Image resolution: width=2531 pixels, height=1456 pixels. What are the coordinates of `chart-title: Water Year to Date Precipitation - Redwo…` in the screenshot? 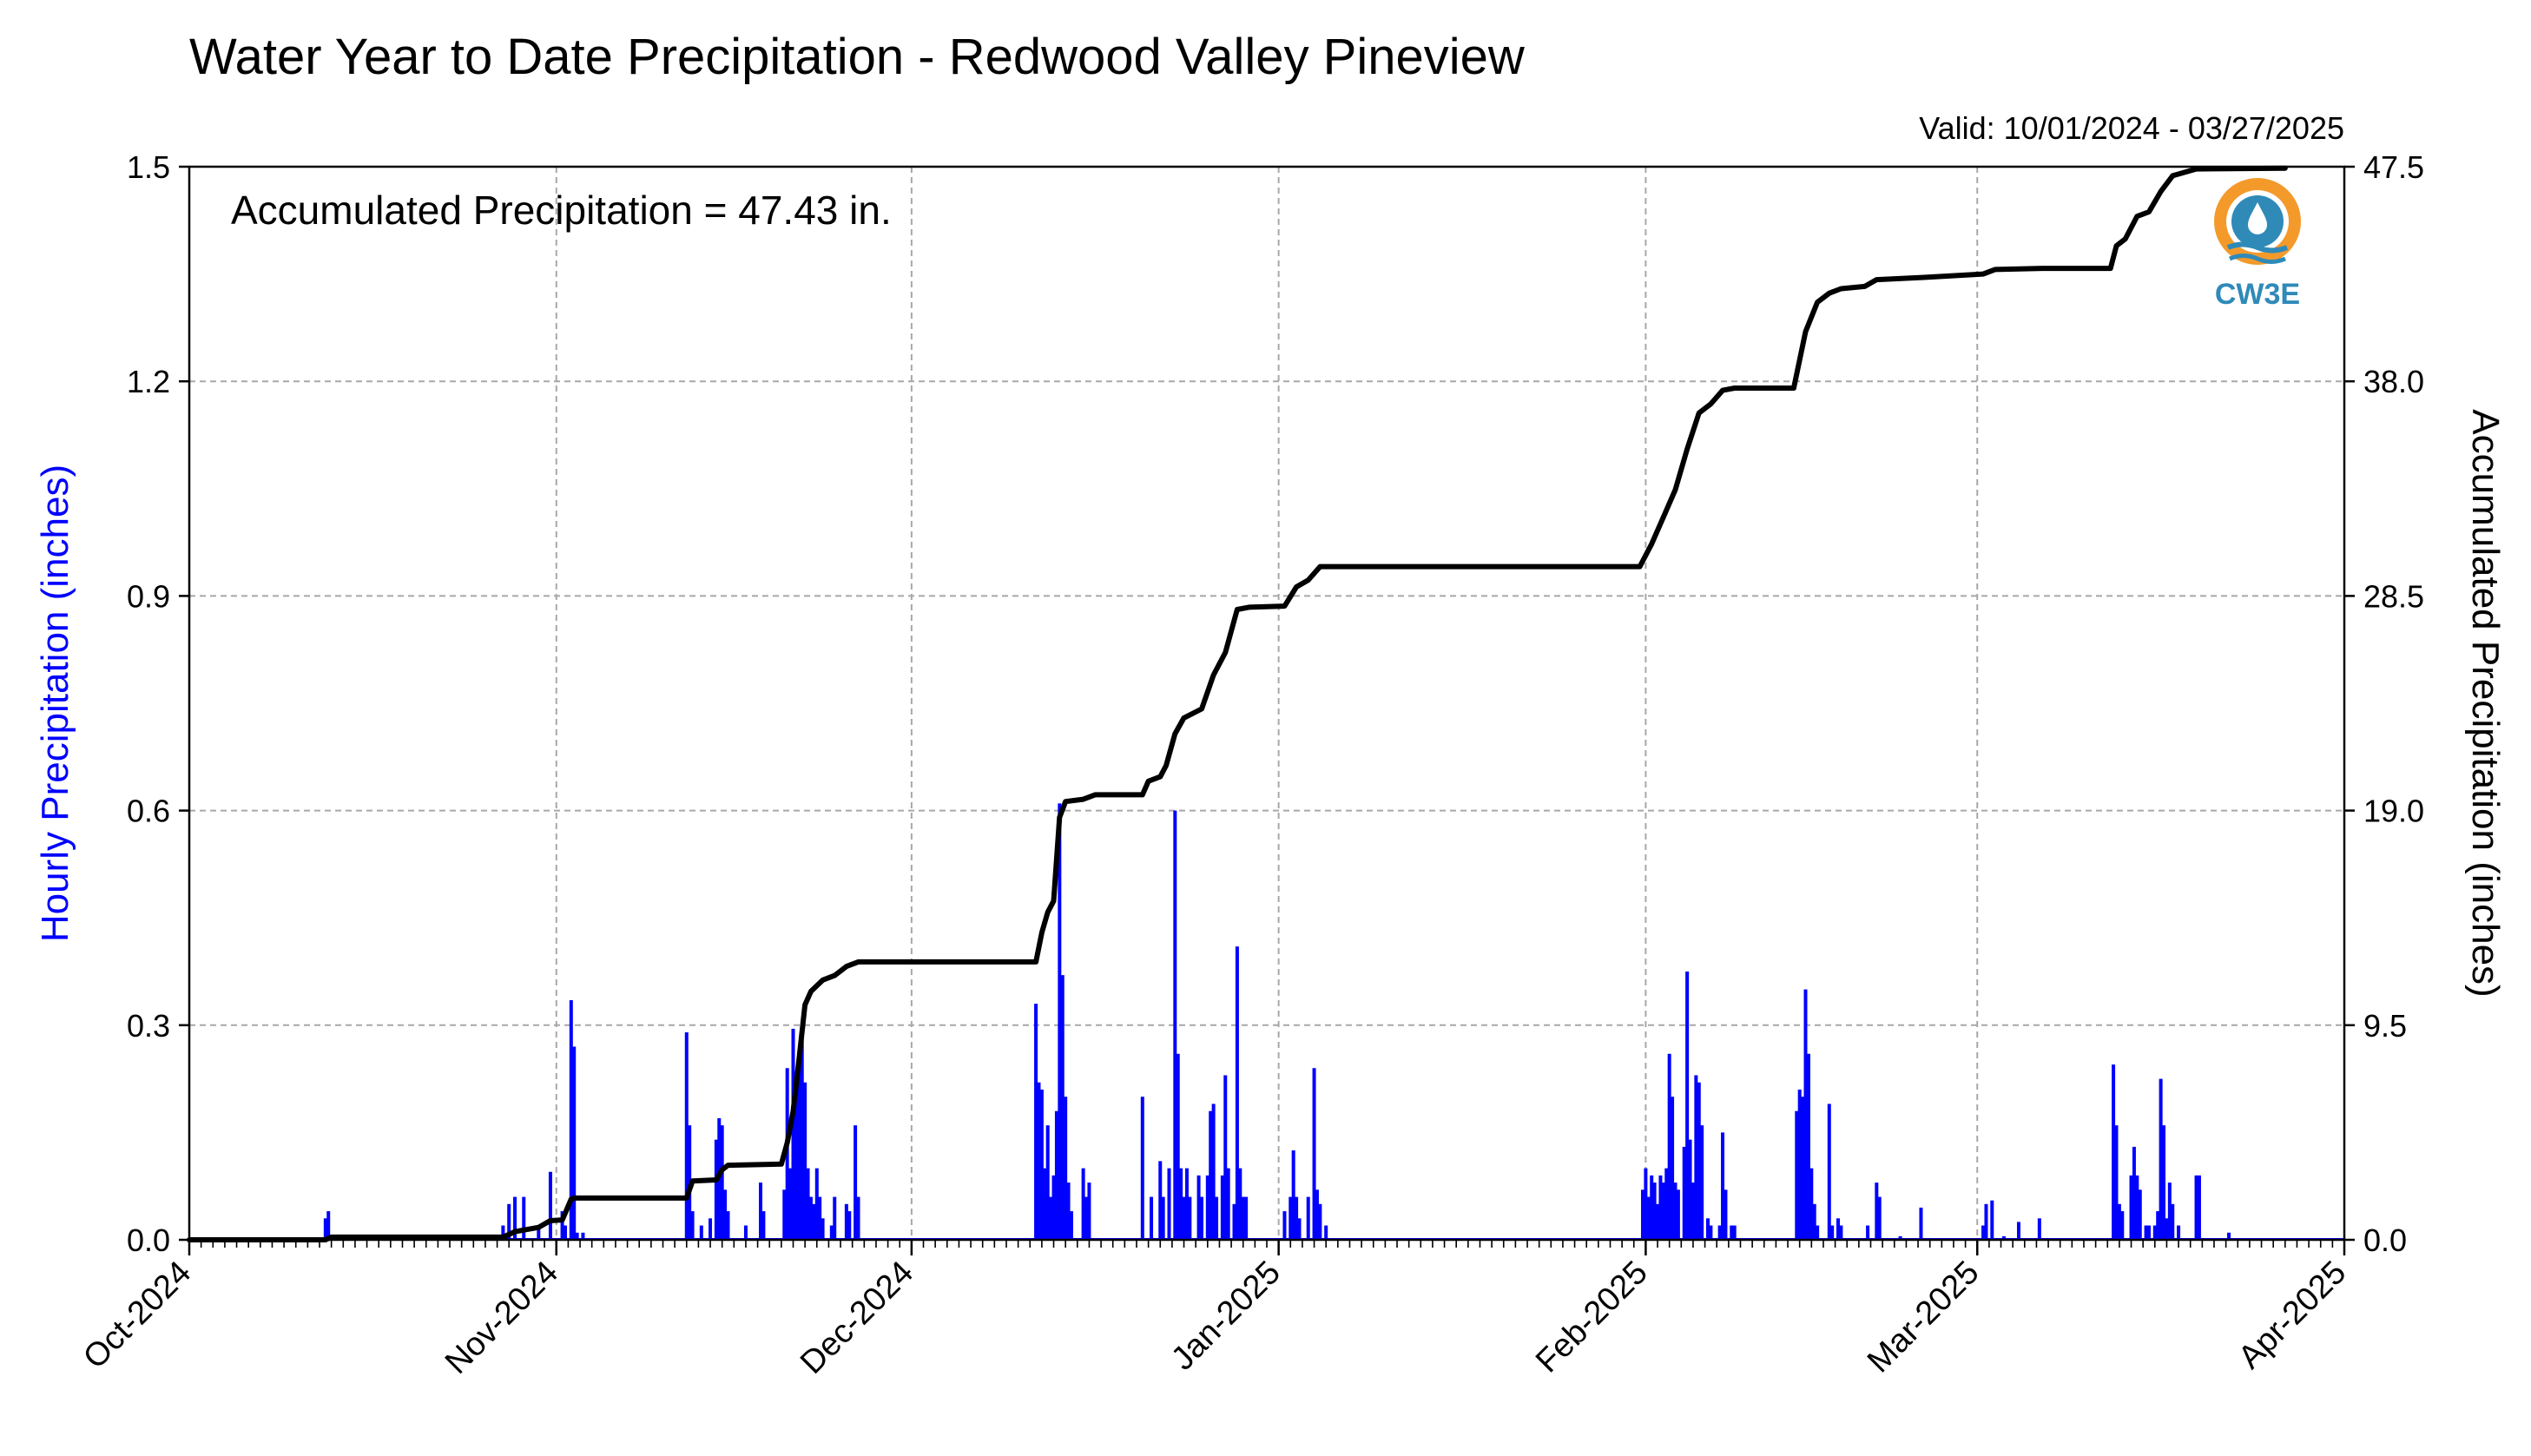 It's located at (857, 57).